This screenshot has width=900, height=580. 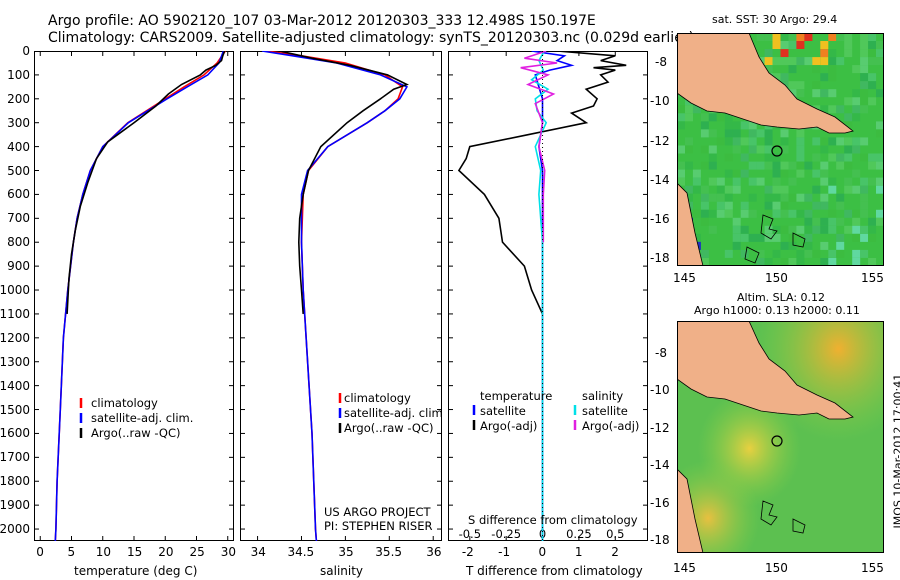 I want to click on depth-tick-label: 2000, so click(x=15, y=529).